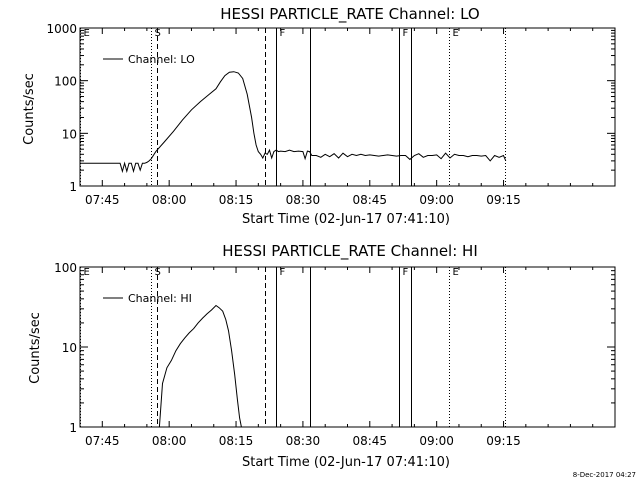  Describe the element at coordinates (604, 475) in the screenshot. I see `footer-timestamp: 8-Dec-2017 04:27` at that location.